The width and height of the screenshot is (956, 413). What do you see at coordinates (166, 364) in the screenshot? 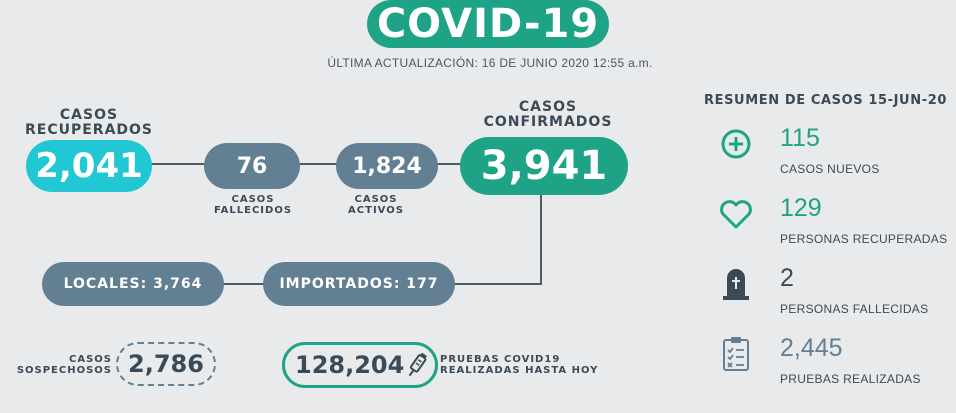
I see `suspected-value: 2,786` at bounding box center [166, 364].